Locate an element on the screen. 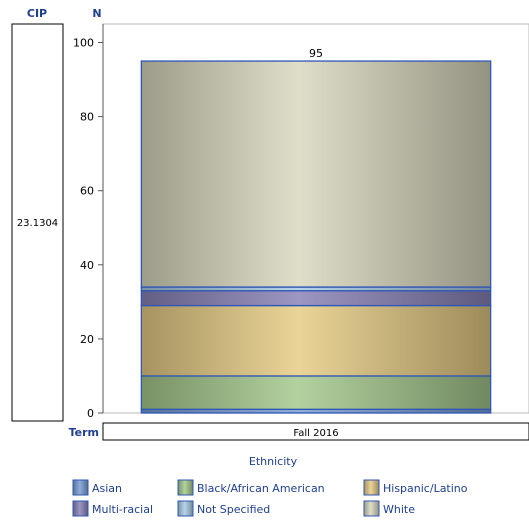 Image resolution: width=529 pixels, height=522 pixels. legend-label-asian: Asian is located at coordinates (107, 488).